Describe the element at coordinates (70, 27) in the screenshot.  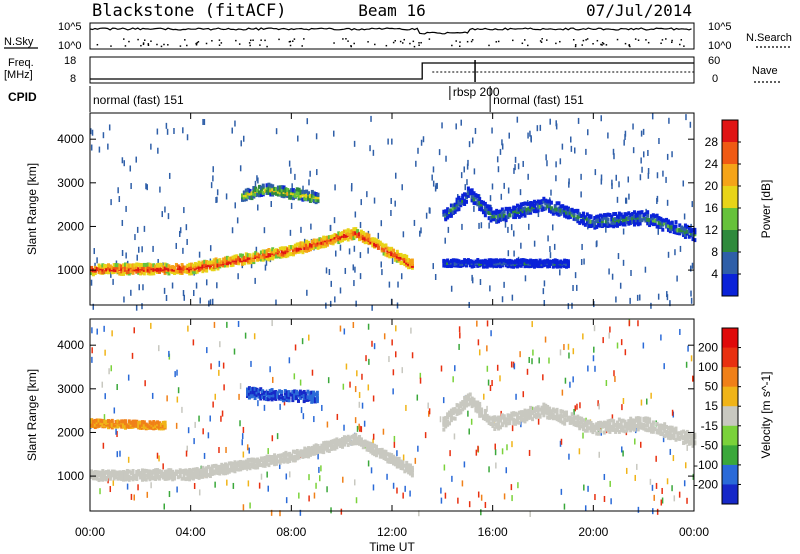
I see `nsky-tick-top: 10^5` at that location.